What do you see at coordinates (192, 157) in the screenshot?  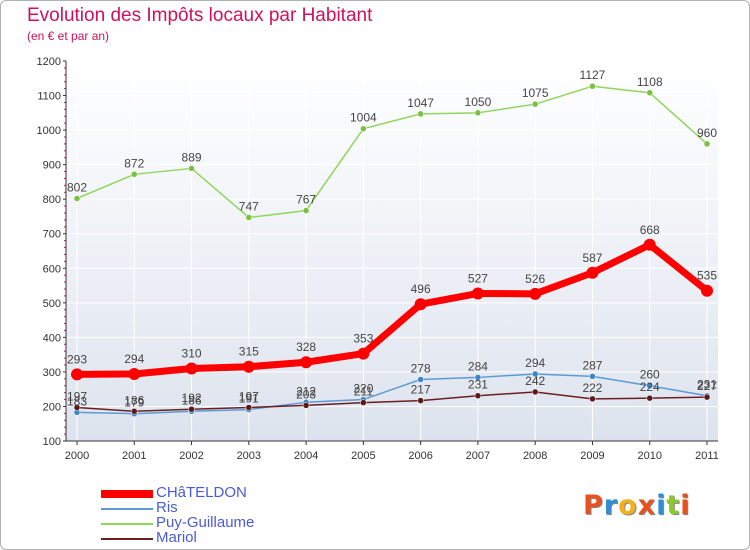 I see `data-label: 889` at bounding box center [192, 157].